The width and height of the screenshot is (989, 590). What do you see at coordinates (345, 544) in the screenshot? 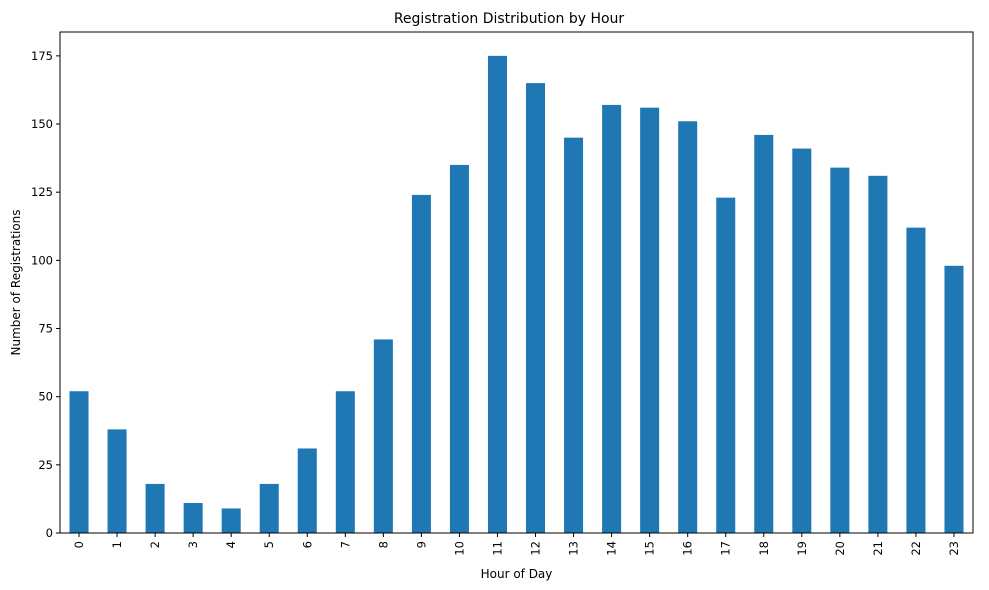
I see `x-tick-label: 7` at bounding box center [345, 544].